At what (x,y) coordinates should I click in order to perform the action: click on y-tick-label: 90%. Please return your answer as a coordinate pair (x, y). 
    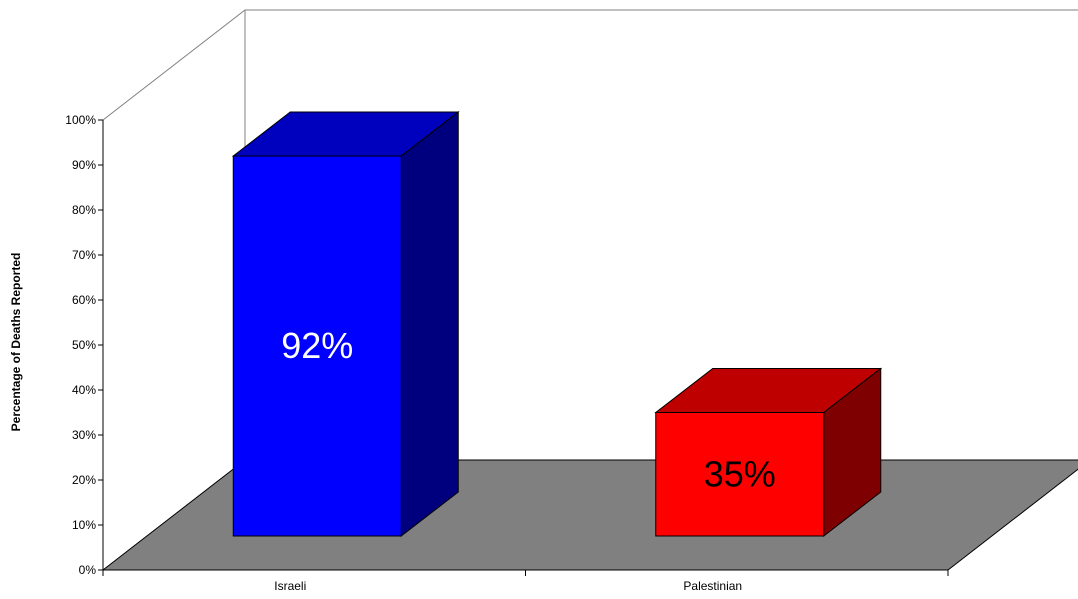
    Looking at the image, I should click on (84, 165).